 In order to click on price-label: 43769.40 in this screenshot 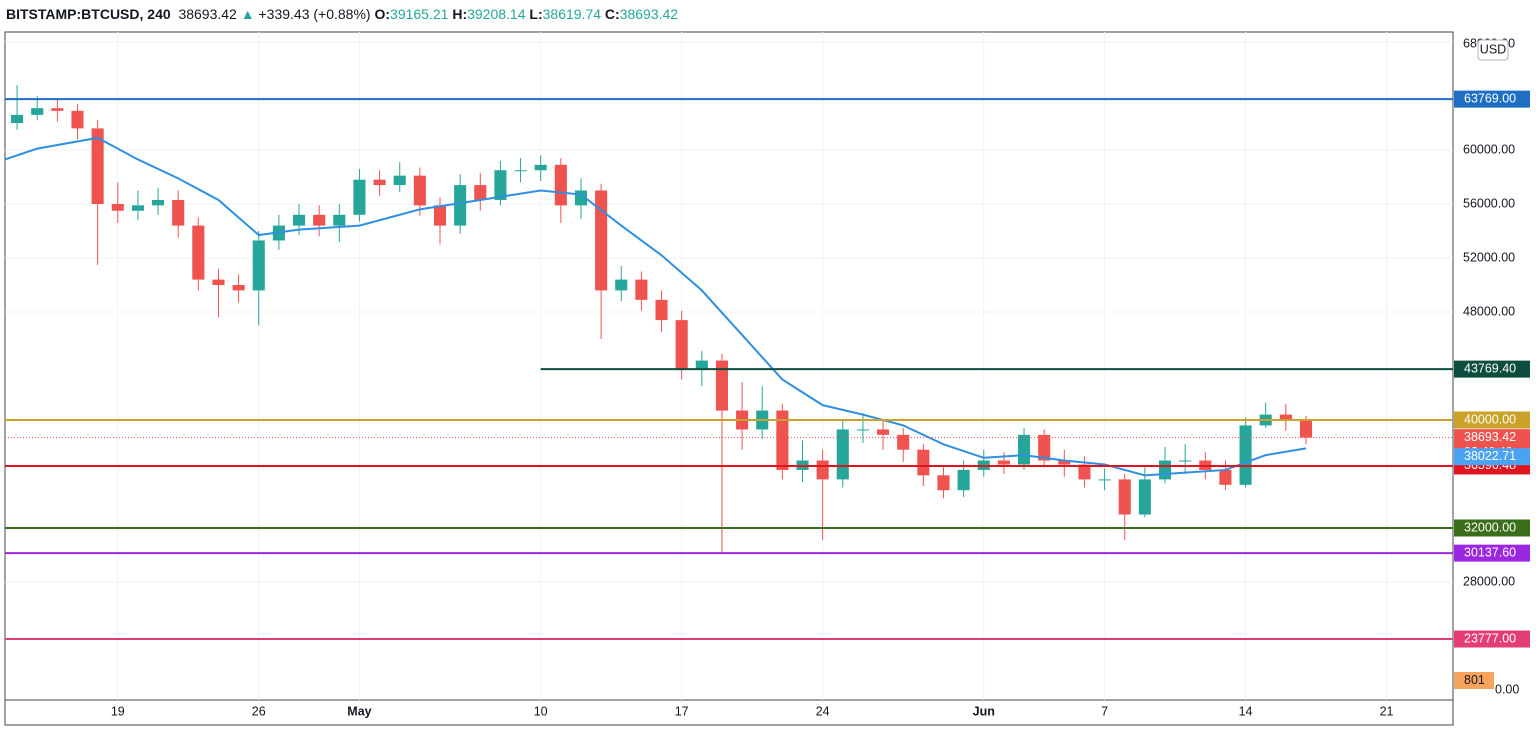, I will do `click(1490, 368)`.